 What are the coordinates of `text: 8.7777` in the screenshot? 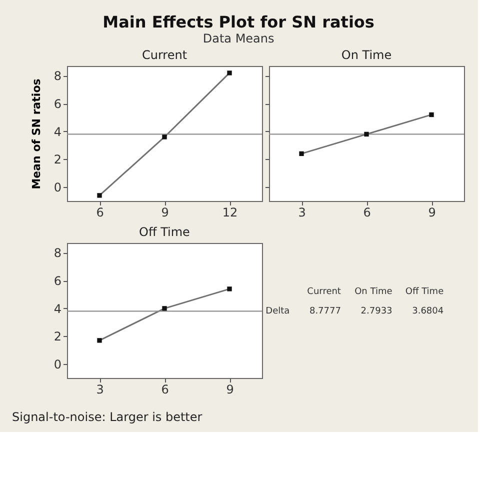 It's located at (325, 311).